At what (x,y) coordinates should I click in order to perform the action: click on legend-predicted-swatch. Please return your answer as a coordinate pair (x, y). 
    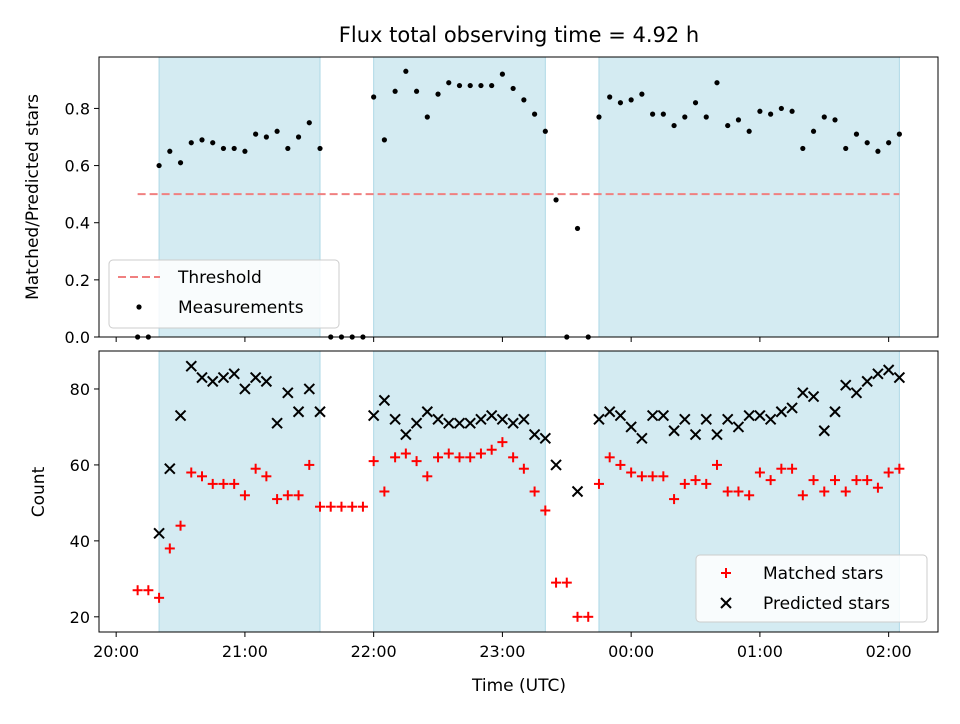
    Looking at the image, I should click on (726, 603).